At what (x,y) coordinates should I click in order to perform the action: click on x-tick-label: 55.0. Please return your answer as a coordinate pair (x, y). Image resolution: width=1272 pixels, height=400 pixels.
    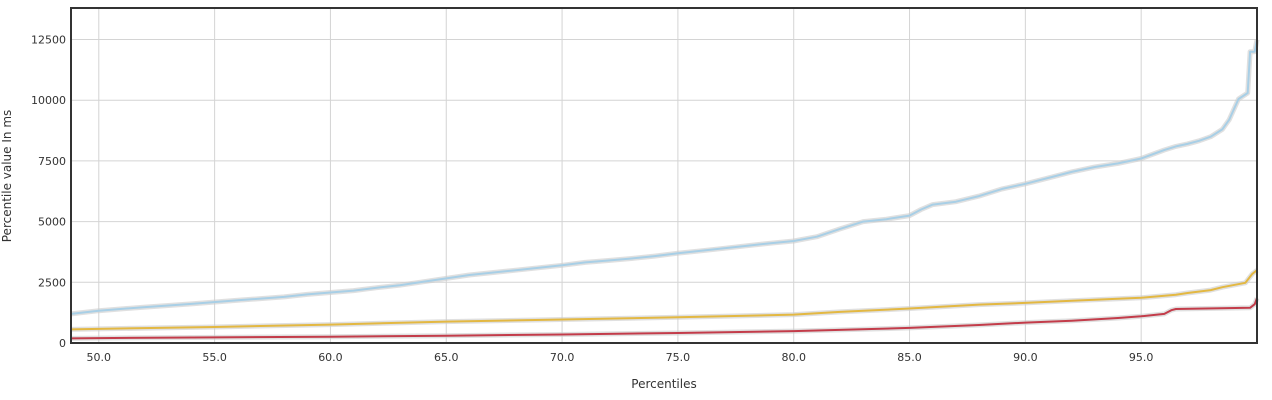
    Looking at the image, I should click on (214, 357).